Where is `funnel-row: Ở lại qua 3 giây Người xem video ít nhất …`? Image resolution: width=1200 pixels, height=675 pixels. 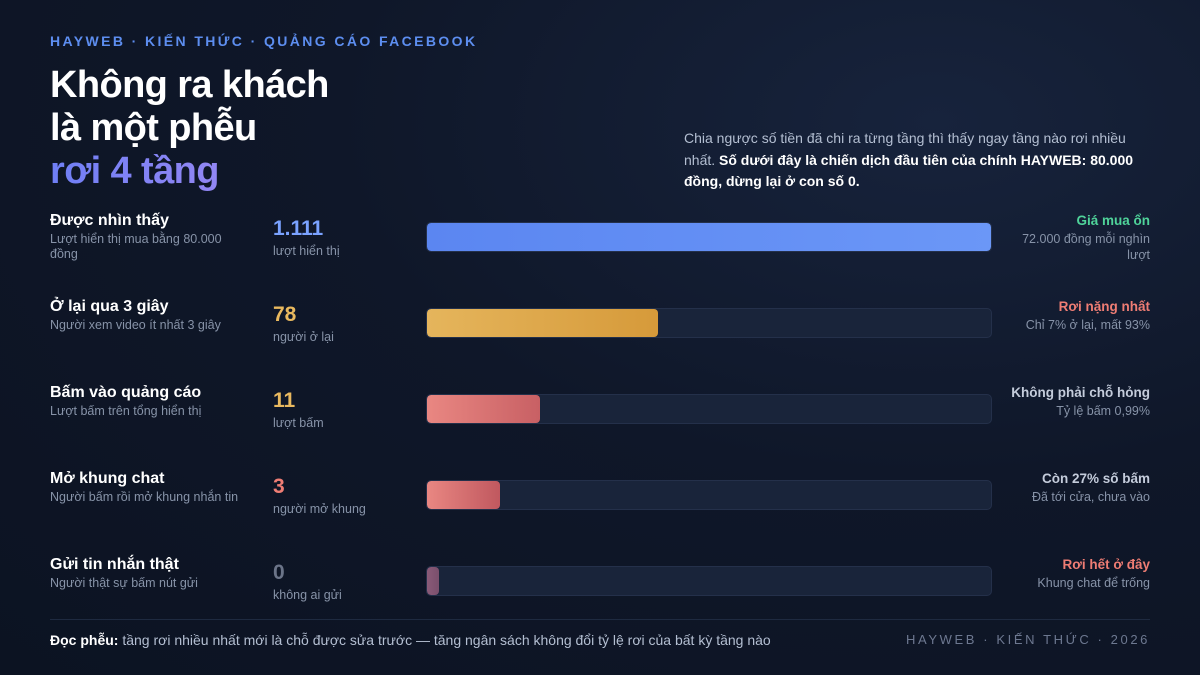 funnel-row: Ở lại qua 3 giây Người xem video ít nhất … is located at coordinates (600, 341).